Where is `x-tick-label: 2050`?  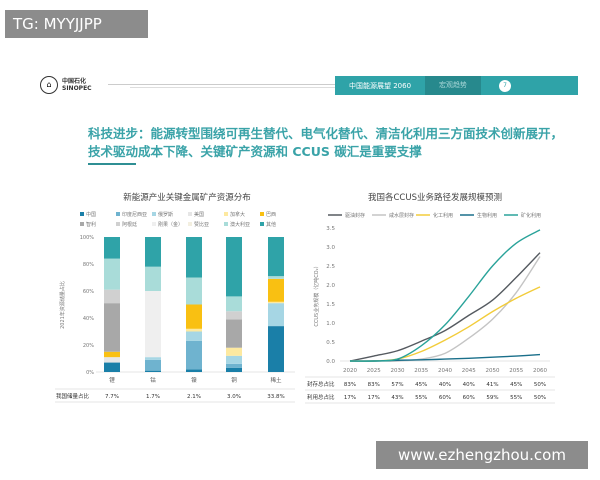 x-tick-label: 2050 is located at coordinates (493, 371).